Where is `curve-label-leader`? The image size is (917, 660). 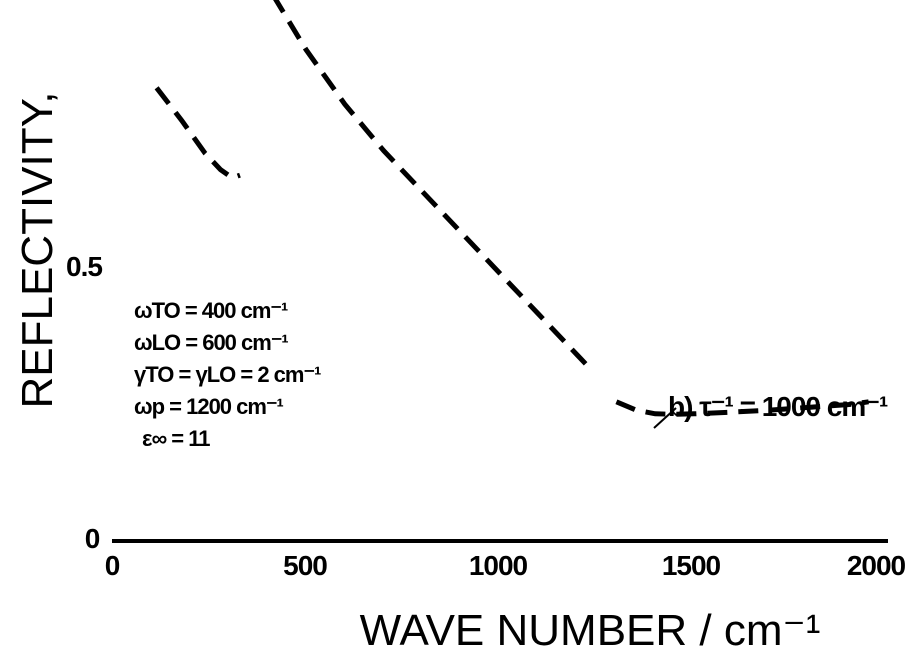 curve-label-leader is located at coordinates (665, 418).